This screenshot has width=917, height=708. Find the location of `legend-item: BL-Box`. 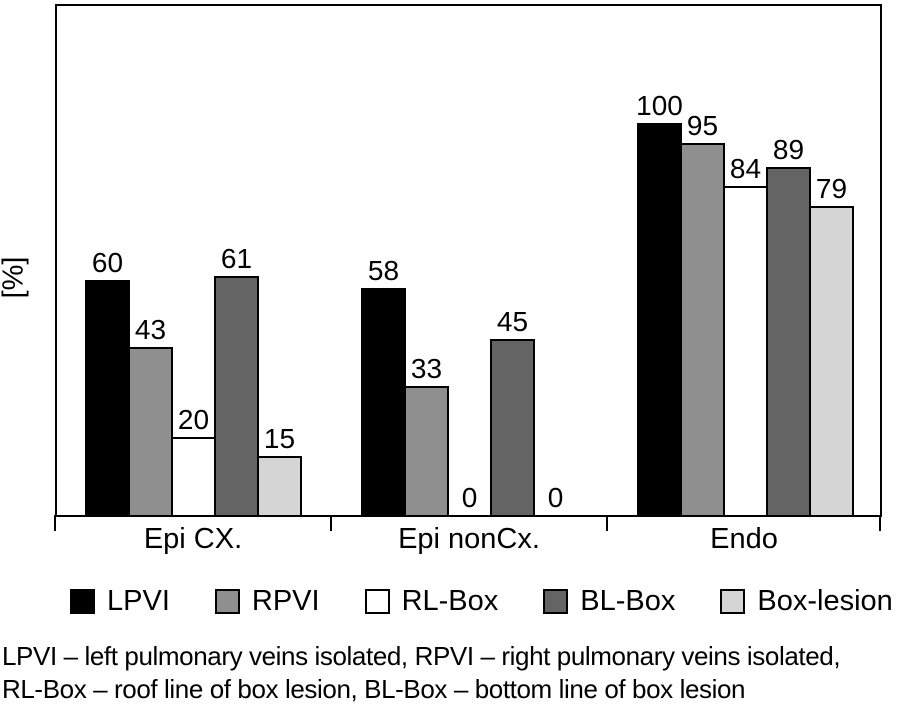

legend-item: BL-Box is located at coordinates (609, 601).